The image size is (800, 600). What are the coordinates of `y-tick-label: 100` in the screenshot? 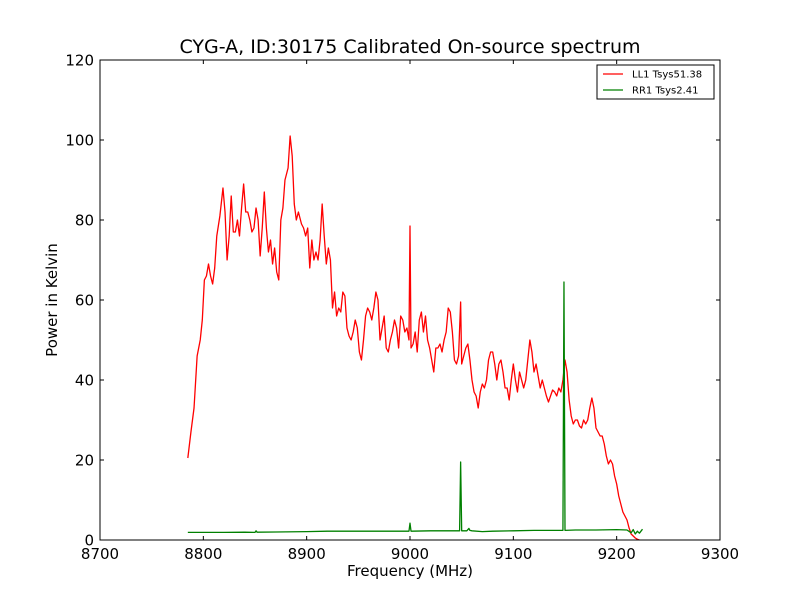 It's located at (79, 141).